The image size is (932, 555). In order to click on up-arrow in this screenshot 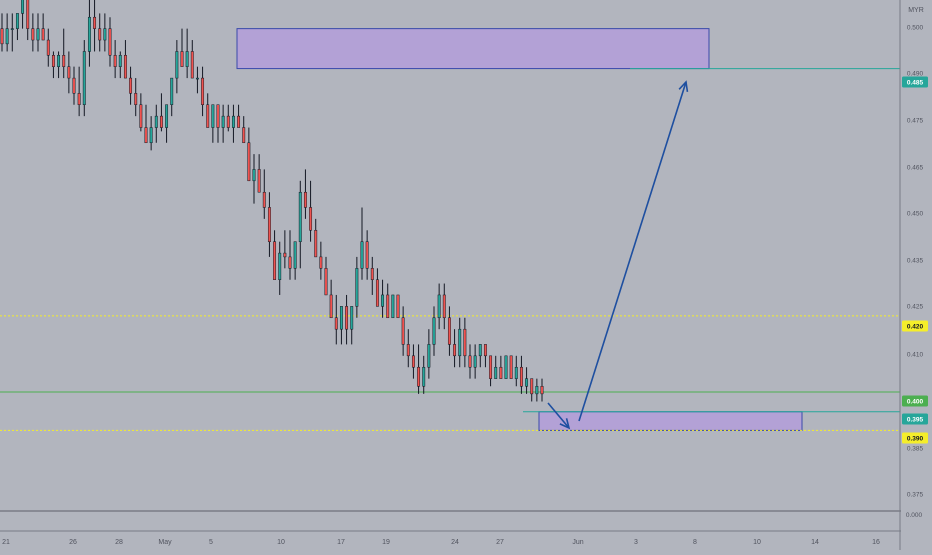, I will do `click(633, 251)`.